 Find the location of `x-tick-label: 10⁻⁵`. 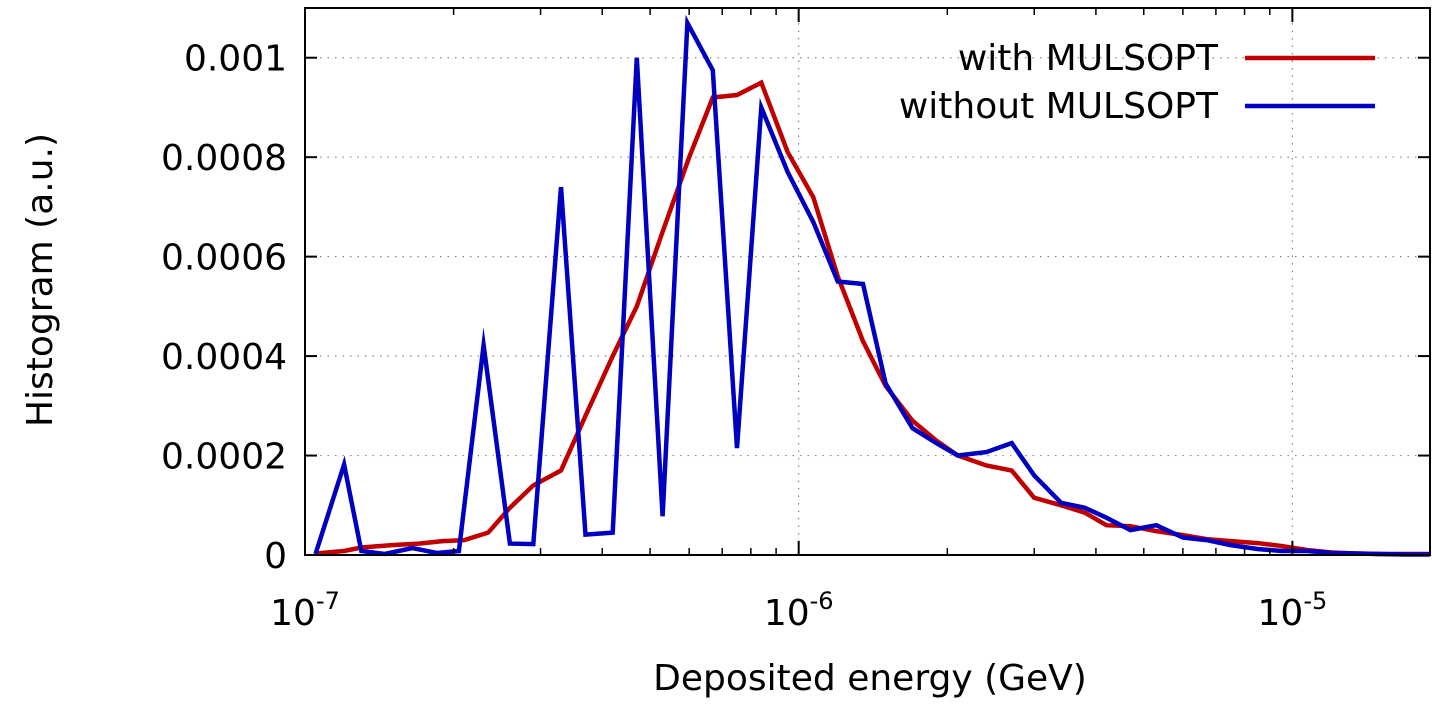

x-tick-label: 10⁻⁵ is located at coordinates (1293, 610).